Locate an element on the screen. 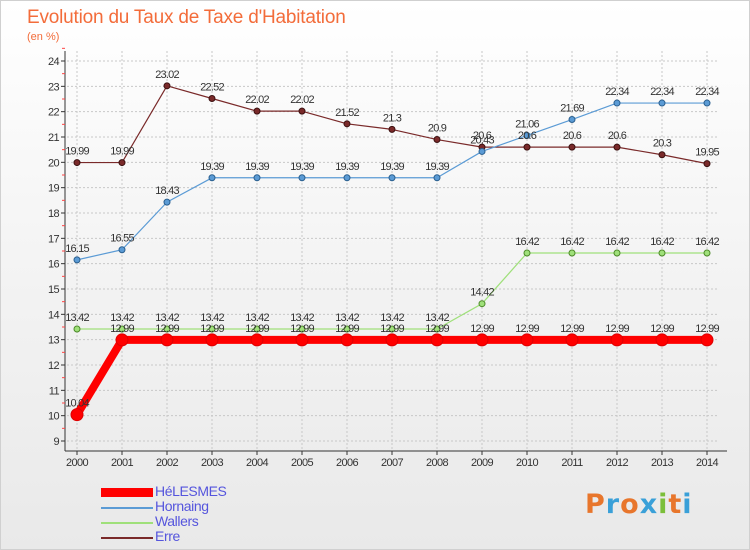 The width and height of the screenshot is (750, 550). x-tick-label: 2005 is located at coordinates (302, 463).